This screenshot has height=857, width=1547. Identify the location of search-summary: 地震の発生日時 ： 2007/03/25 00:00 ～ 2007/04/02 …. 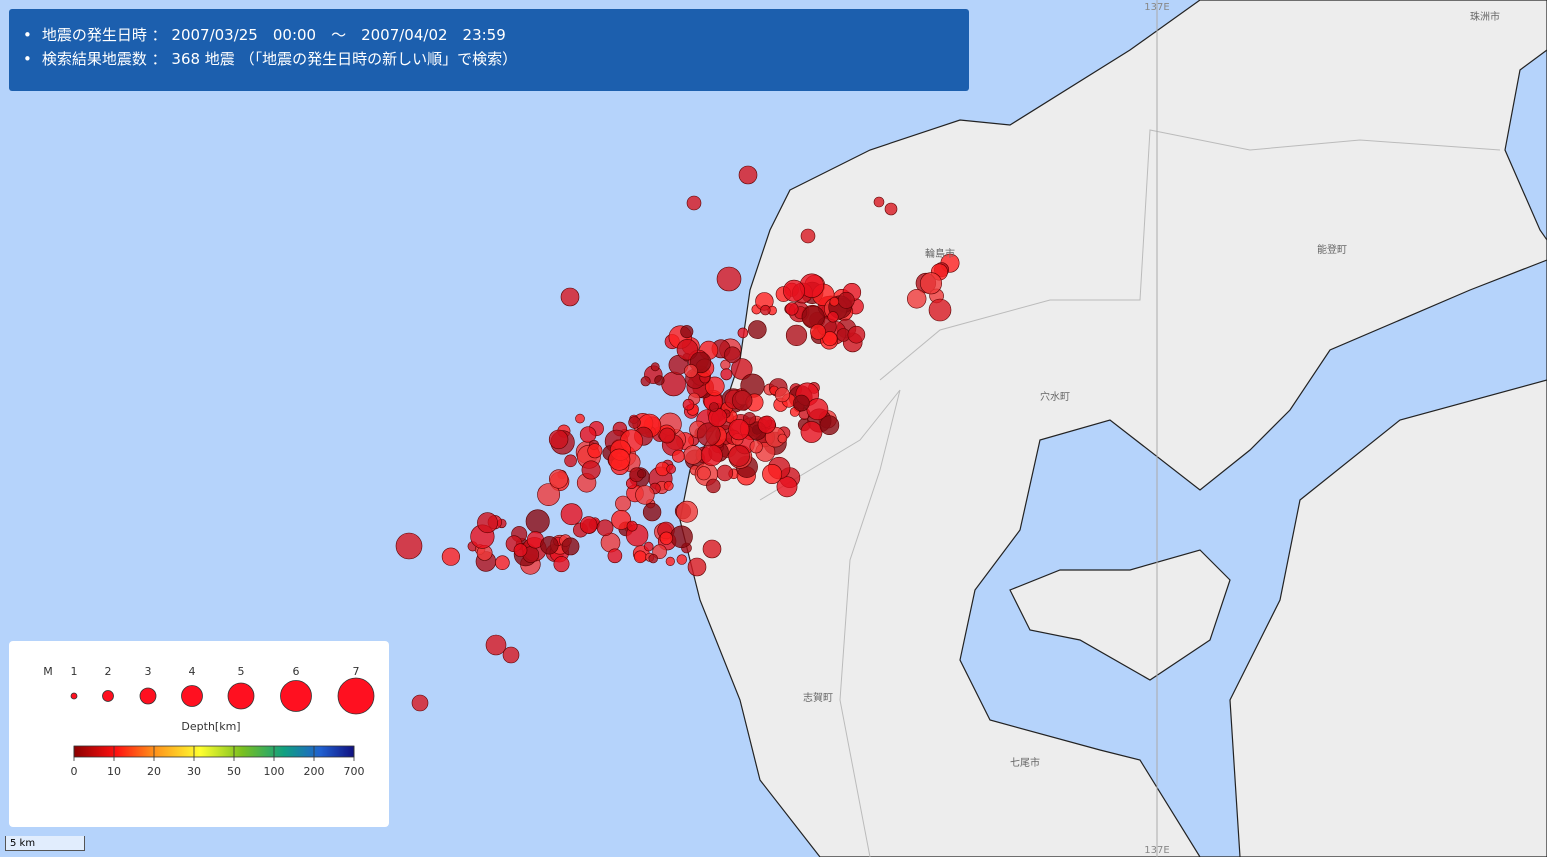
(489, 50).